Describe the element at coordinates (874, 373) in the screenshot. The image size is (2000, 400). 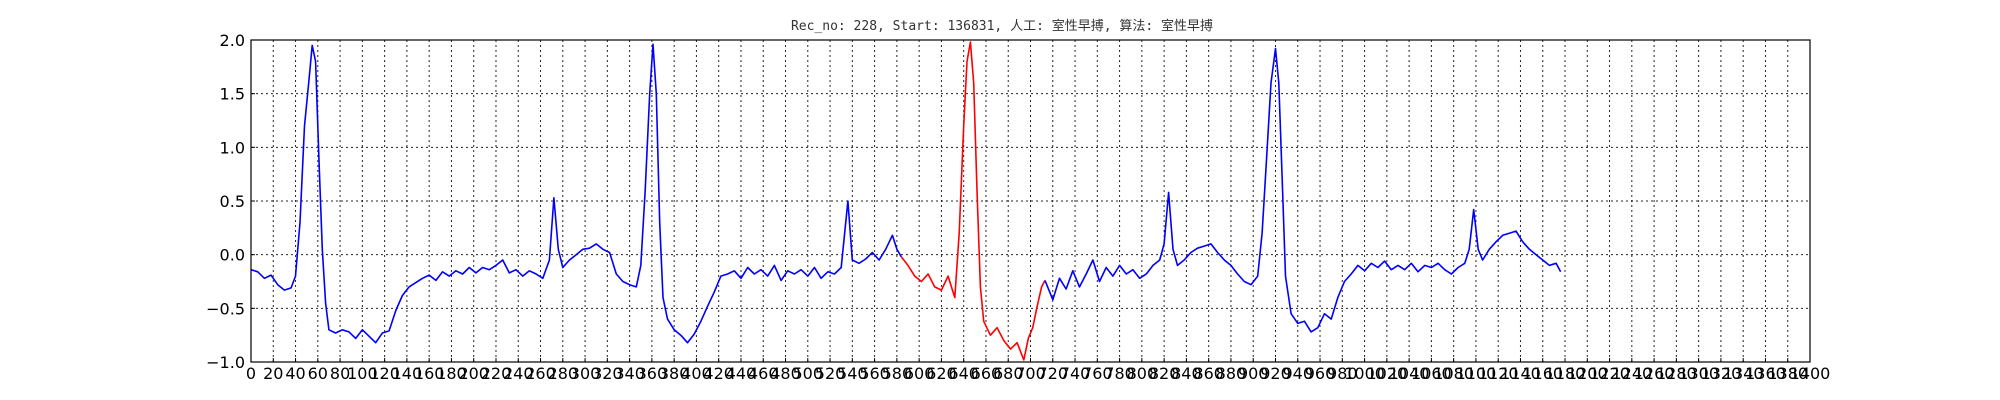
I see `x-tick-label: 560` at that location.